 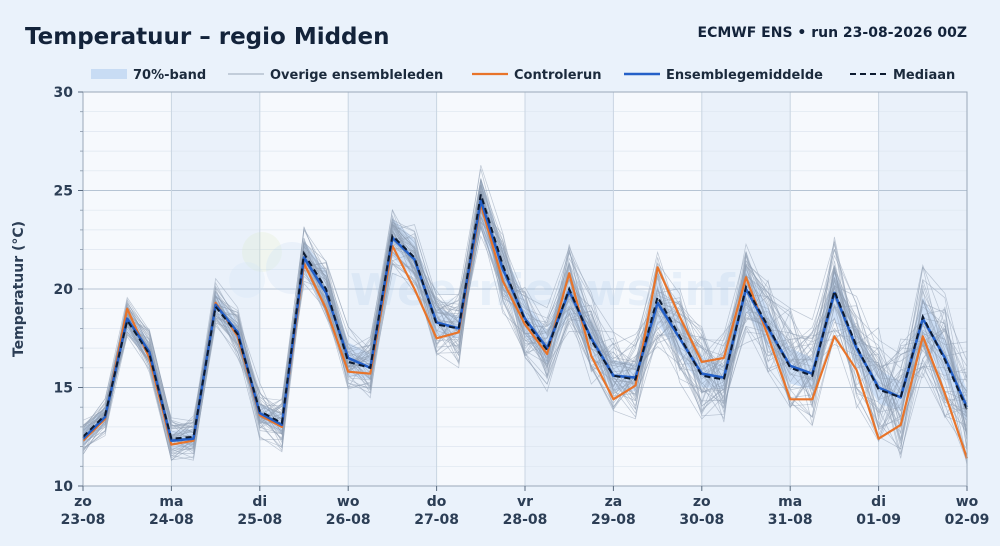 What do you see at coordinates (262, 252) in the screenshot?
I see `watermark-logo-leaf` at bounding box center [262, 252].